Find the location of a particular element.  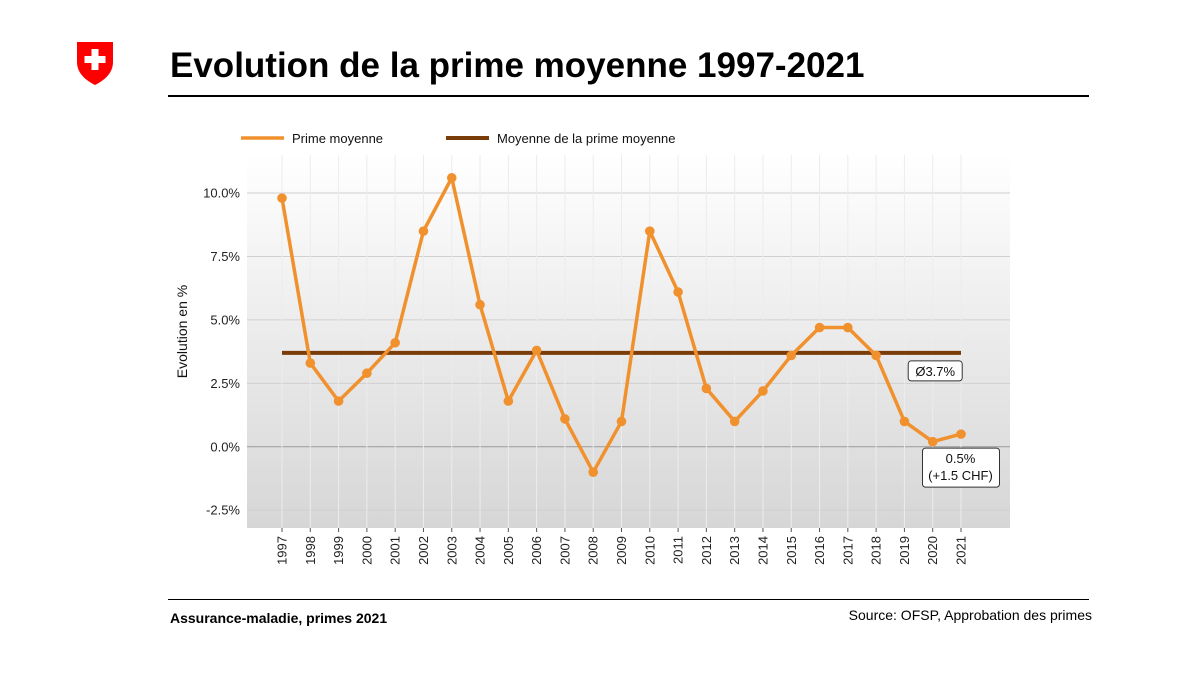

last-value-annotation-box is located at coordinates (961, 467).